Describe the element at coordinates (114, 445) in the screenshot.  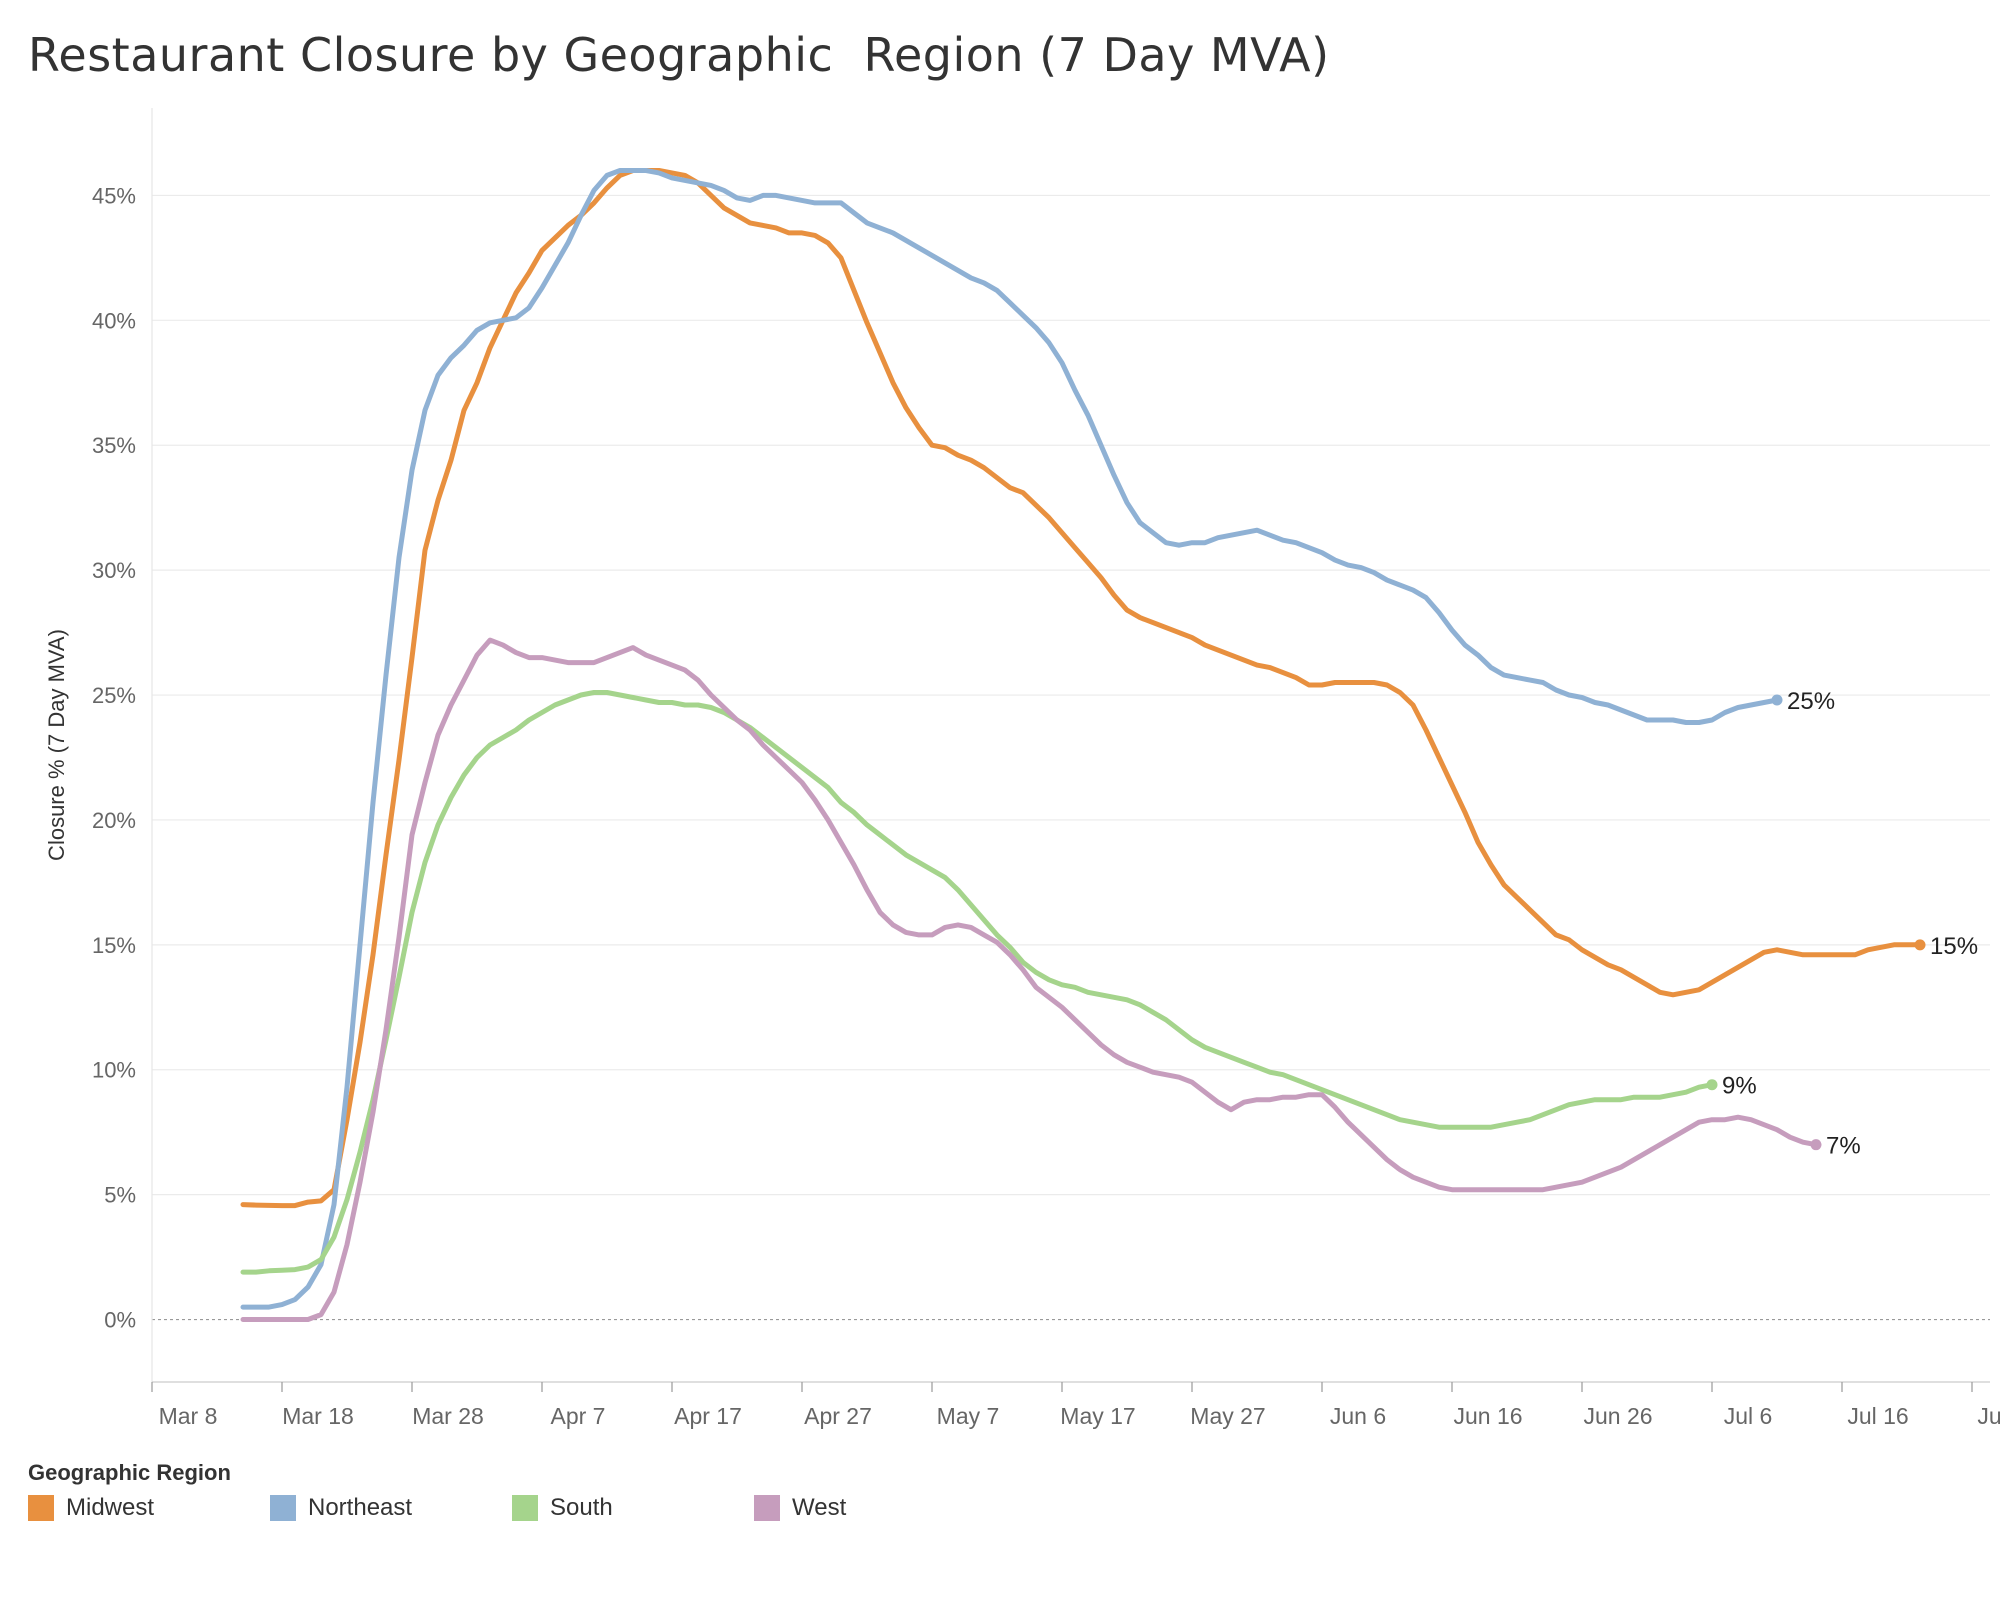
I see `y-tick-label: 35%` at that location.